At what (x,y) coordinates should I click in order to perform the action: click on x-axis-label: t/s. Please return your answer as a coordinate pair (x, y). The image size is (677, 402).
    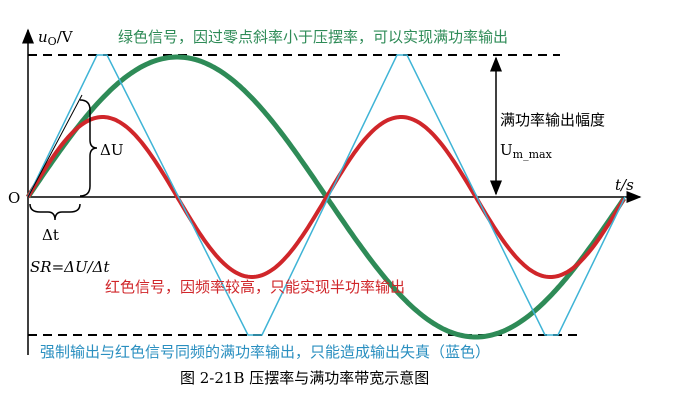
    Looking at the image, I should click on (624, 185).